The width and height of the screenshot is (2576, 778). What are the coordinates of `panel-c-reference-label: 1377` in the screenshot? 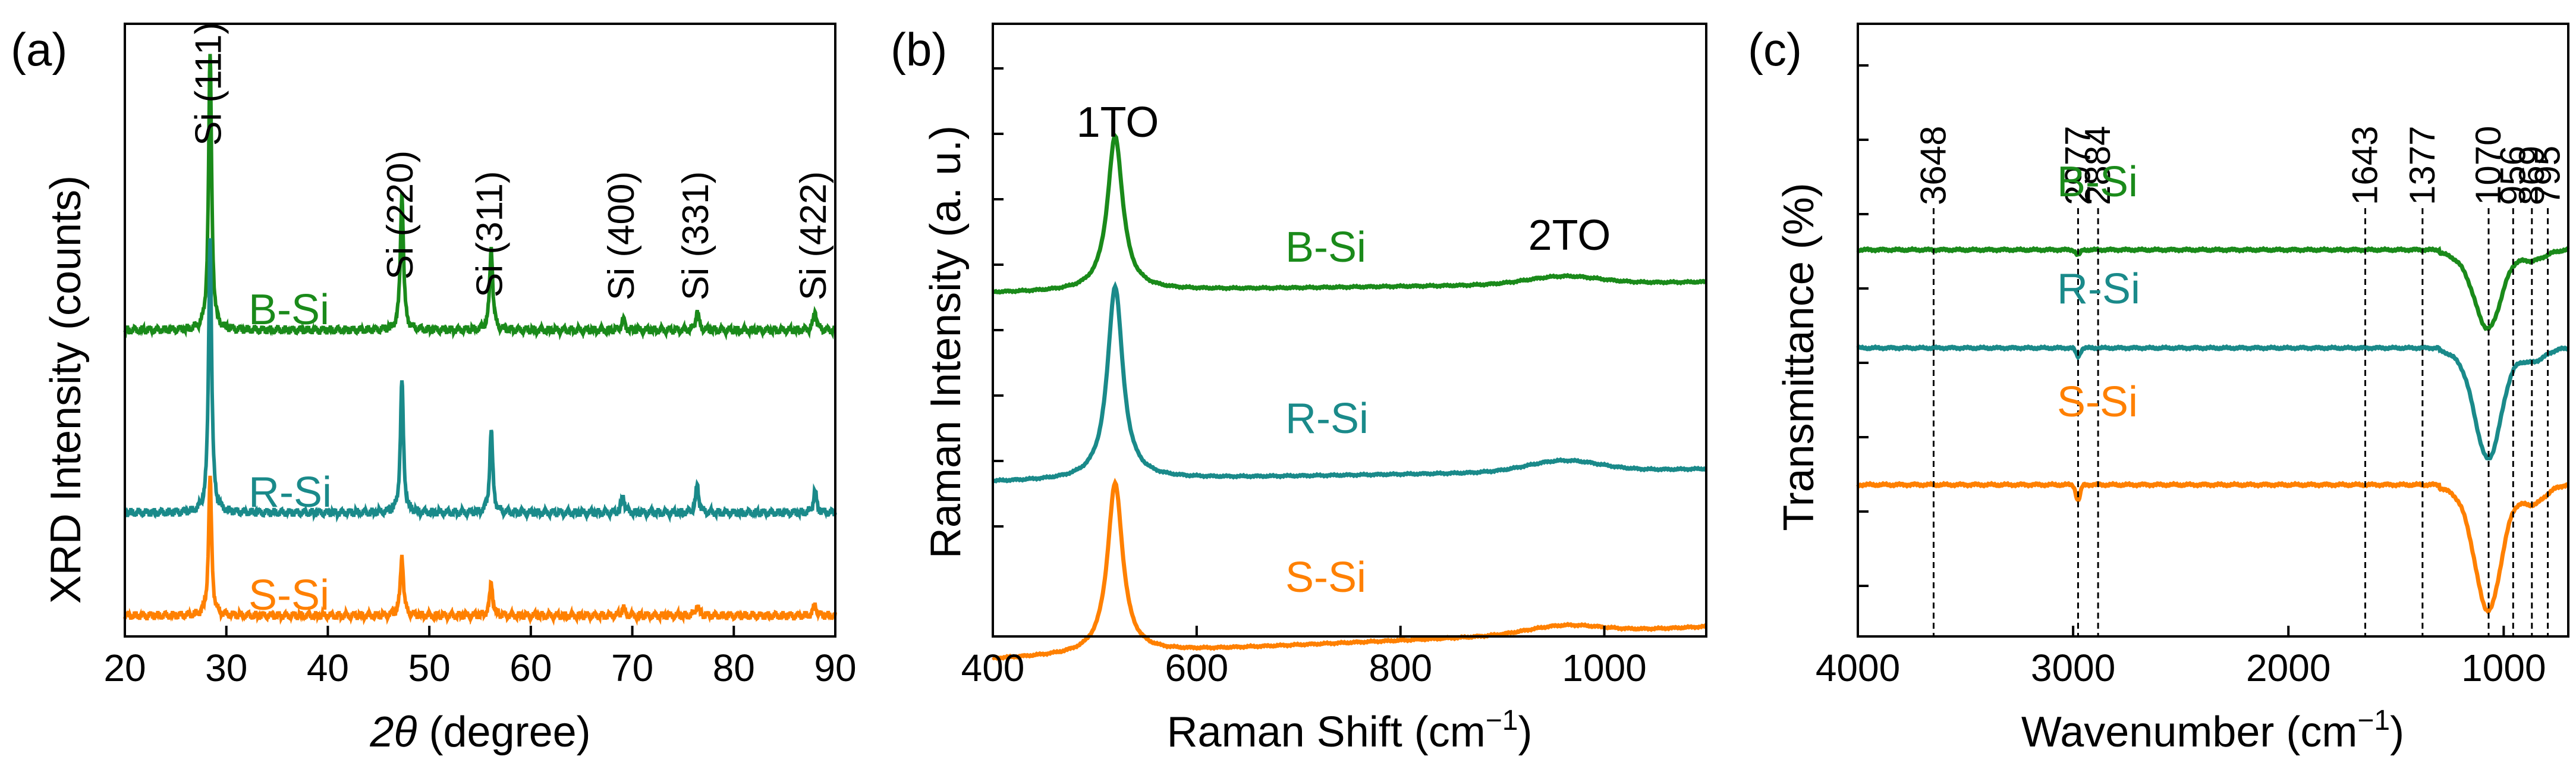 It's located at (2422, 165).